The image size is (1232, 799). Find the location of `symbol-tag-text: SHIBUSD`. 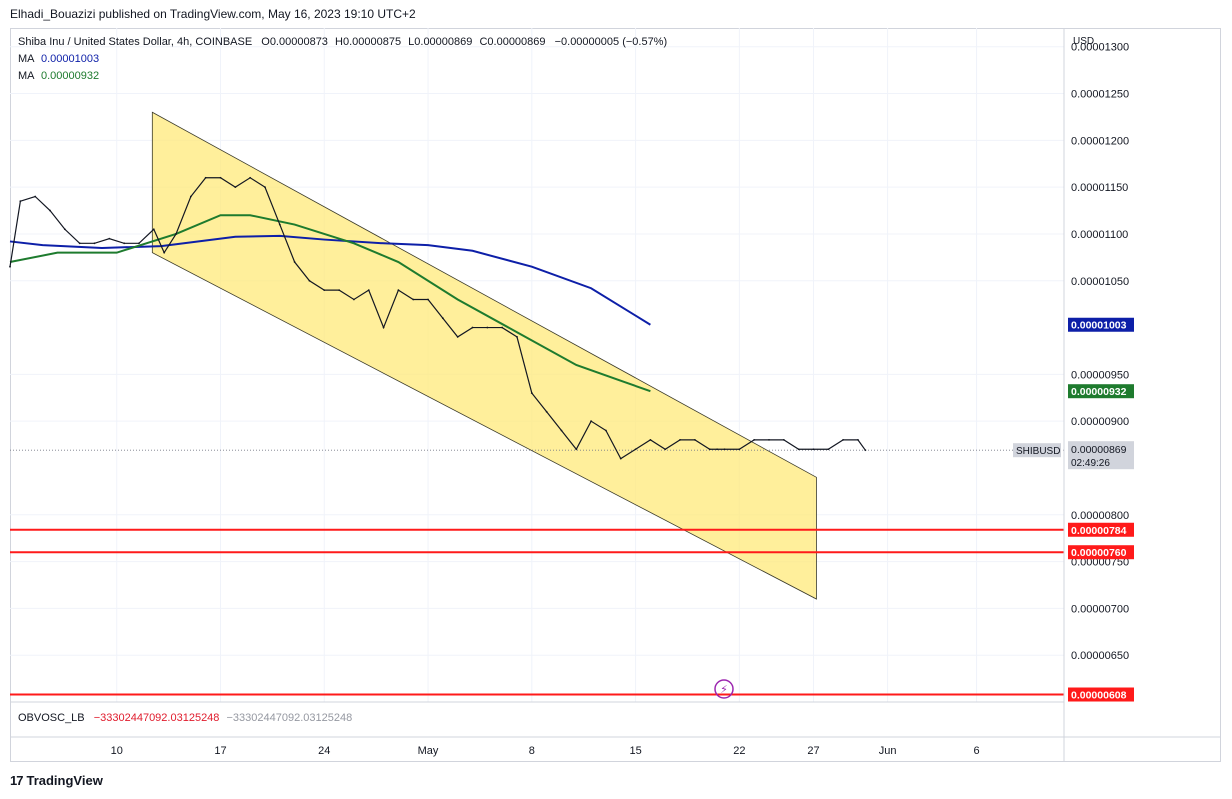

symbol-tag-text: SHIBUSD is located at coordinates (1038, 451).